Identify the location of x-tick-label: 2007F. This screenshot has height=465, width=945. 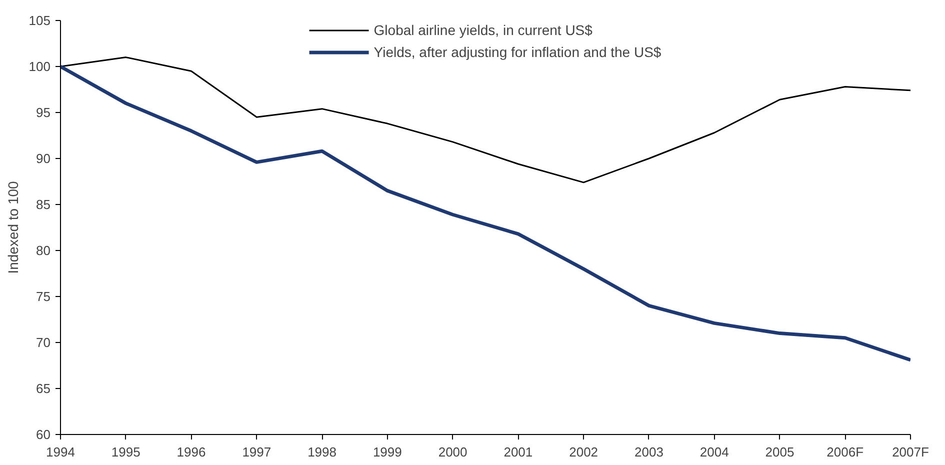
(910, 452).